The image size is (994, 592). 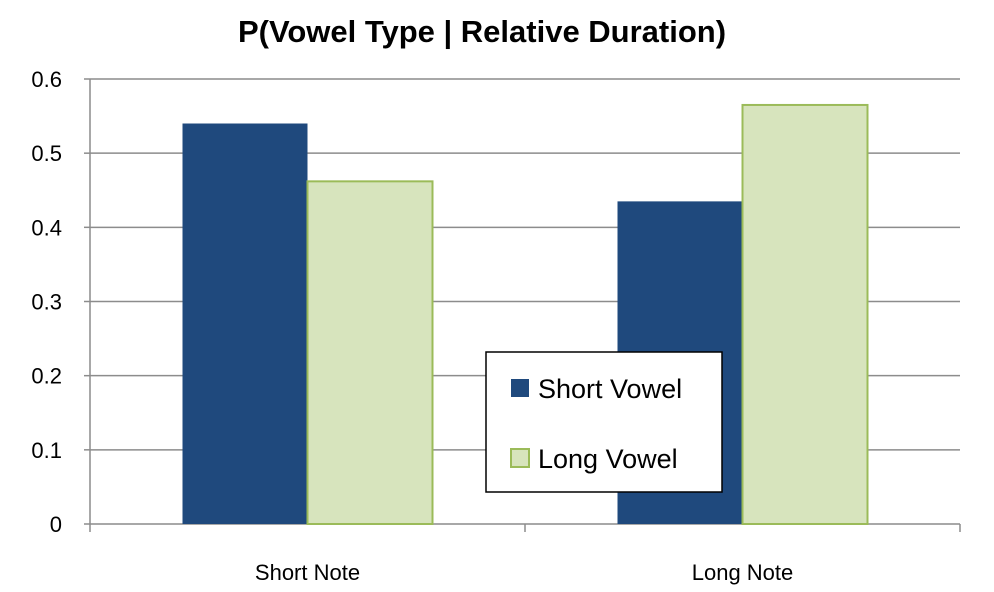 I want to click on y-tick-label: 0.4, so click(x=46, y=227).